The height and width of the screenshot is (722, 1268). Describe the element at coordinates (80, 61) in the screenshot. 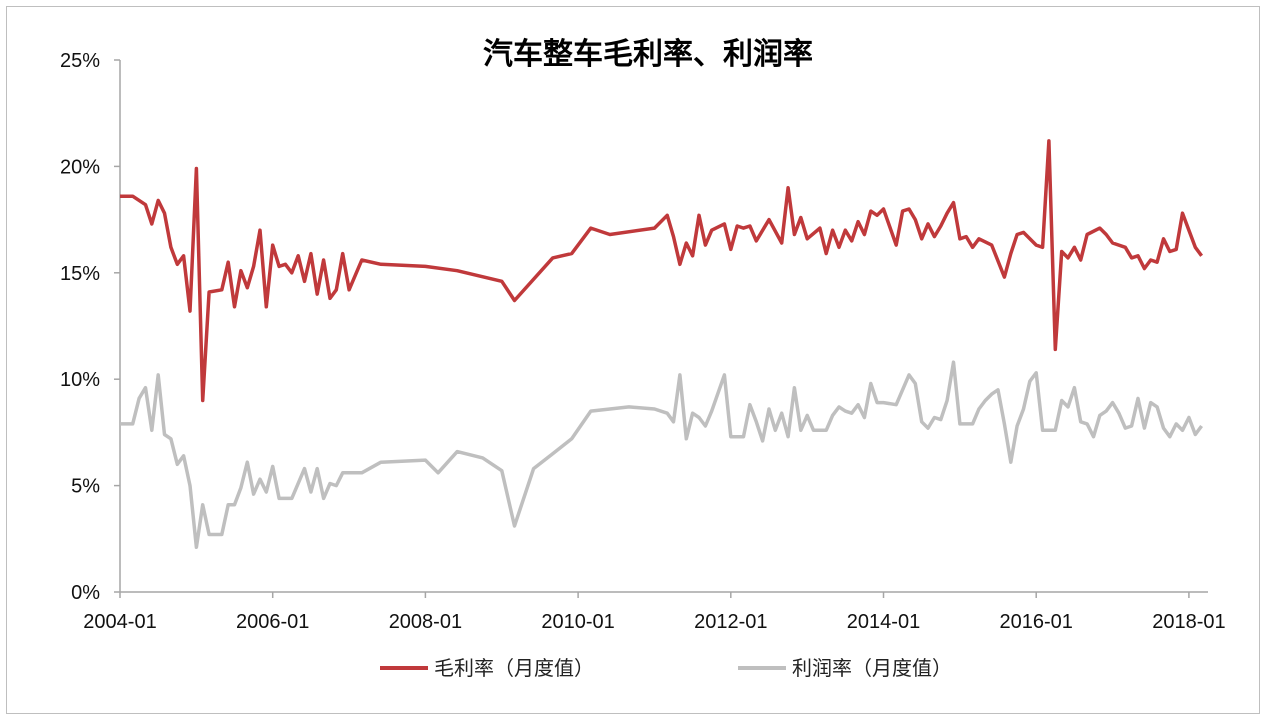

I see `y-tick-label: 25%` at that location.